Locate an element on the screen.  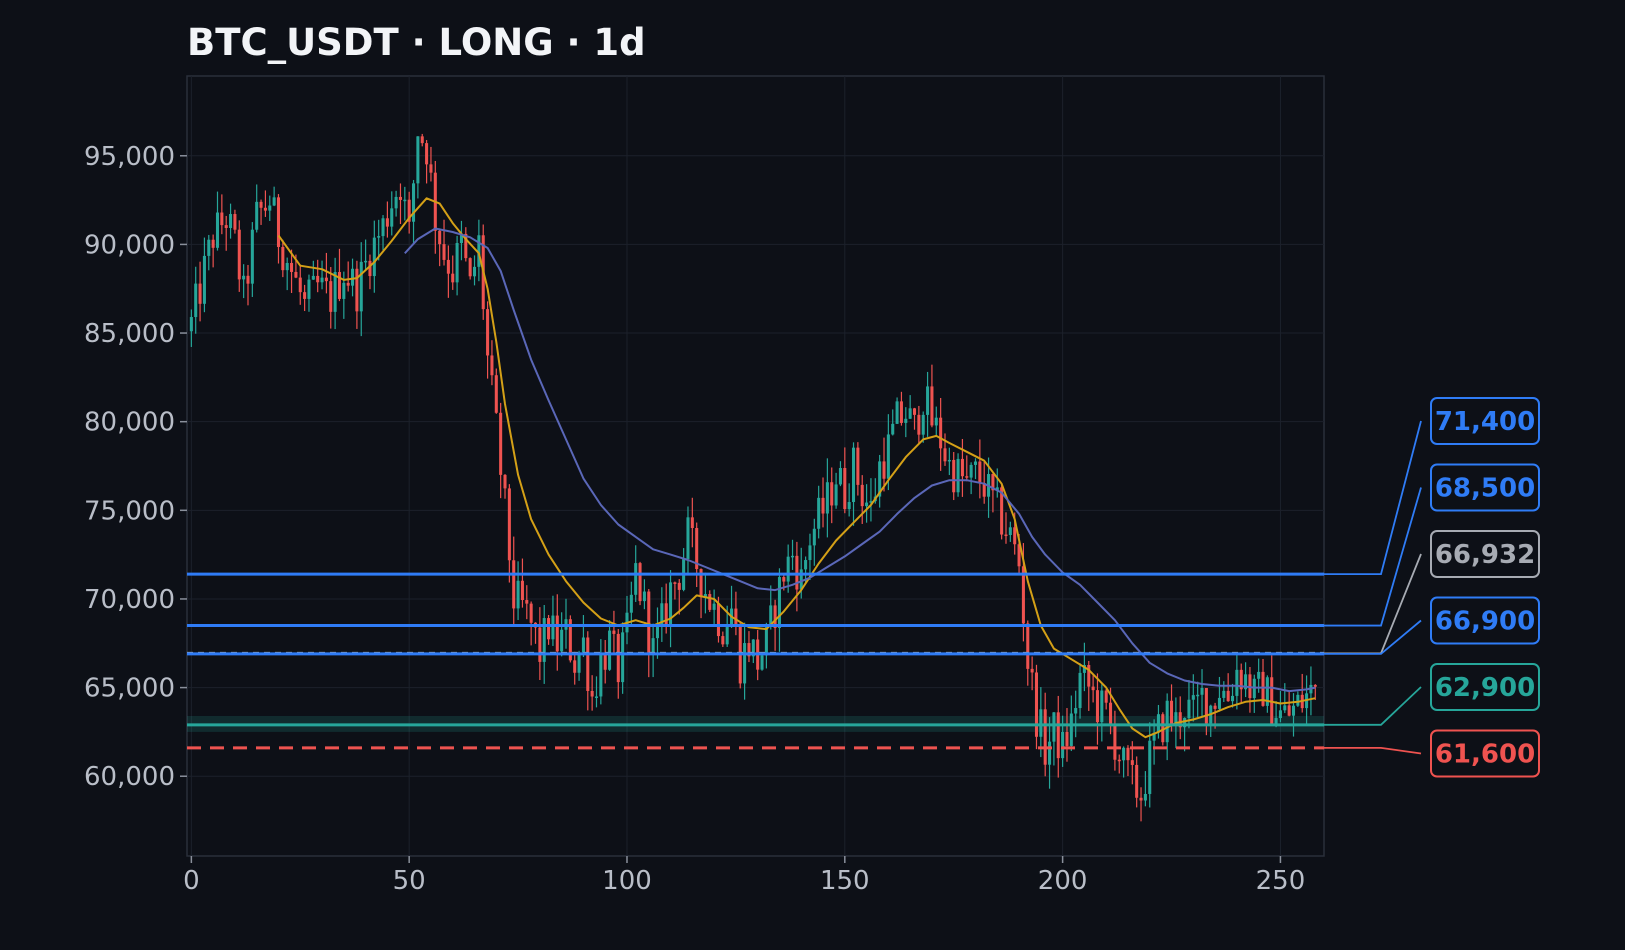
level-label-box is located at coordinates (1485, 421).